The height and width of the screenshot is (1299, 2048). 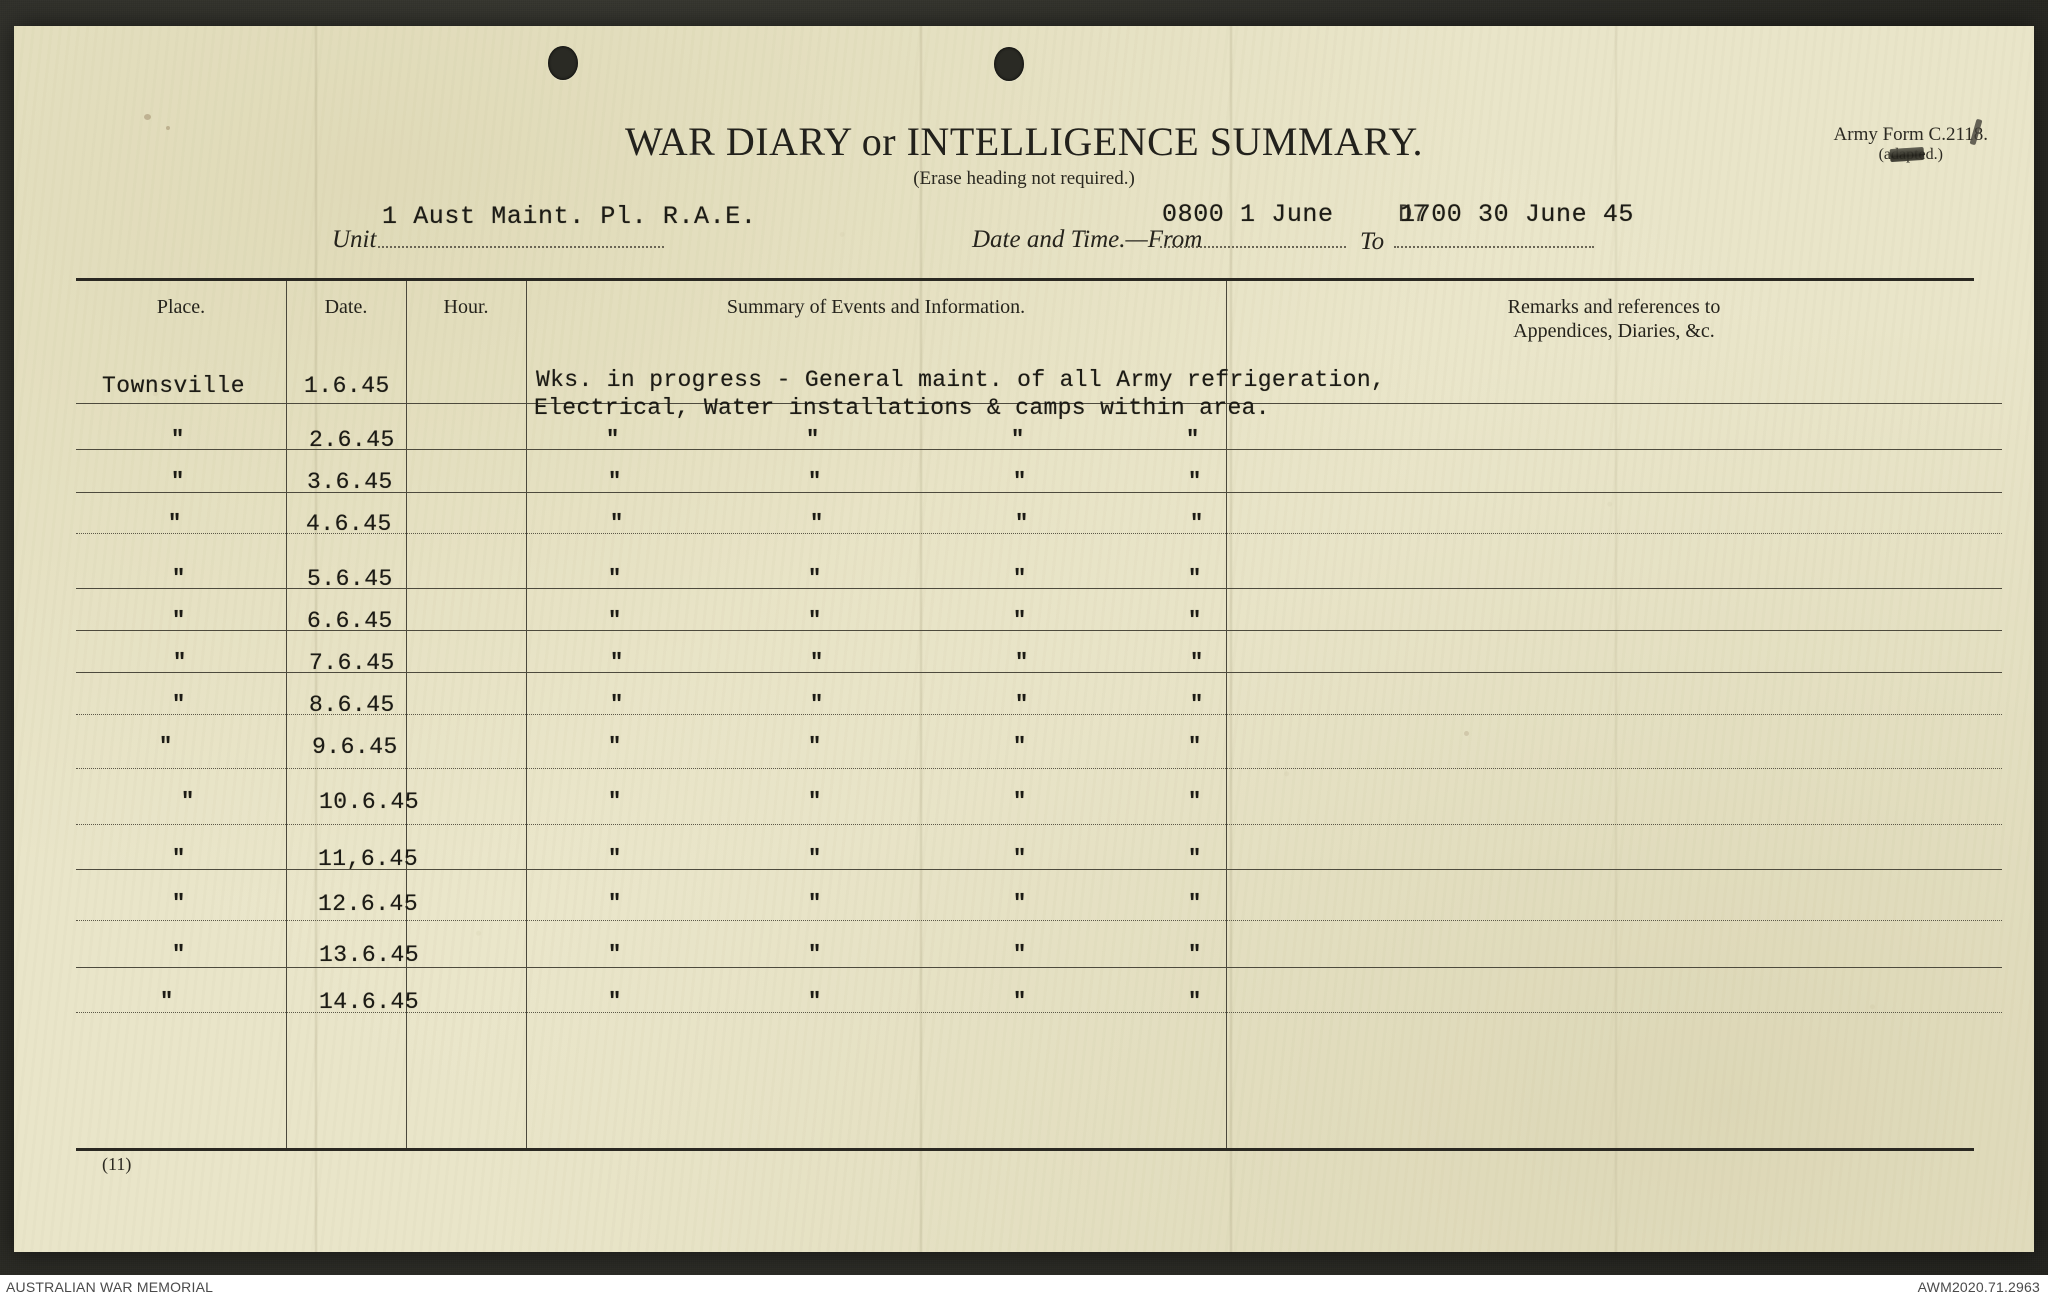 I want to click on cell-date: 8.6.45, so click(x=352, y=705).